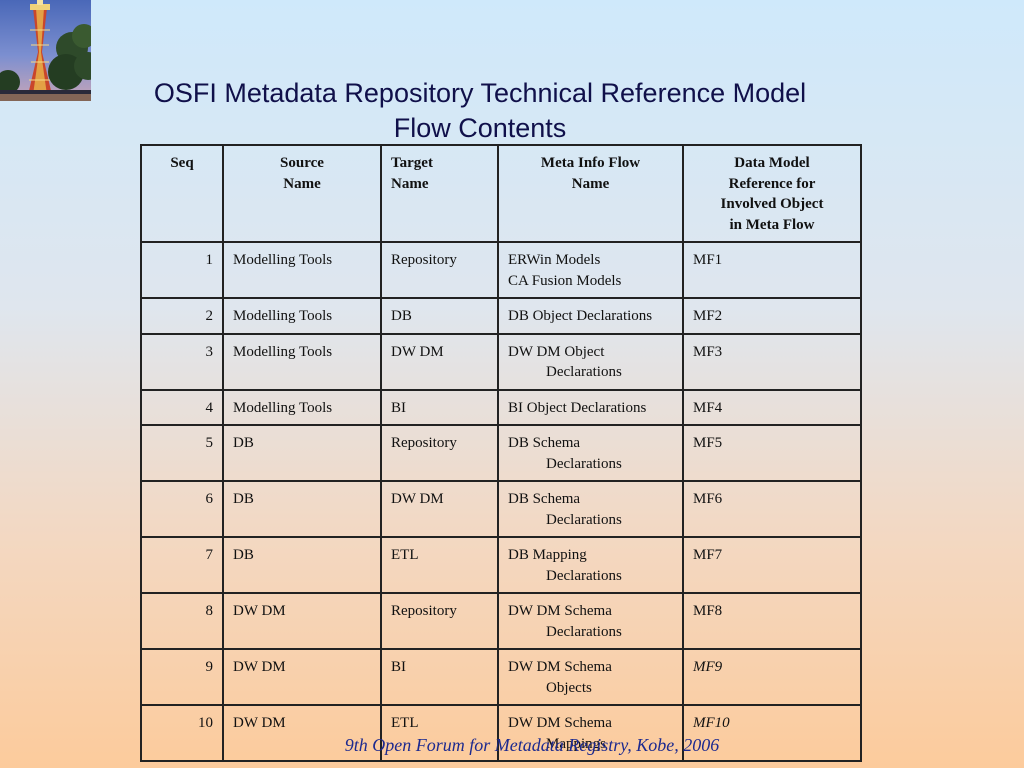 Image resolution: width=1024 pixels, height=768 pixels. I want to click on cell-ref: MF7, so click(772, 565).